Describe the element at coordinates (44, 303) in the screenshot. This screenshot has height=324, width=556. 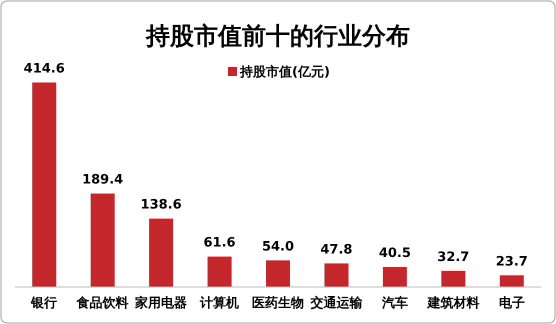
I see `x-tick-label: 银行` at that location.